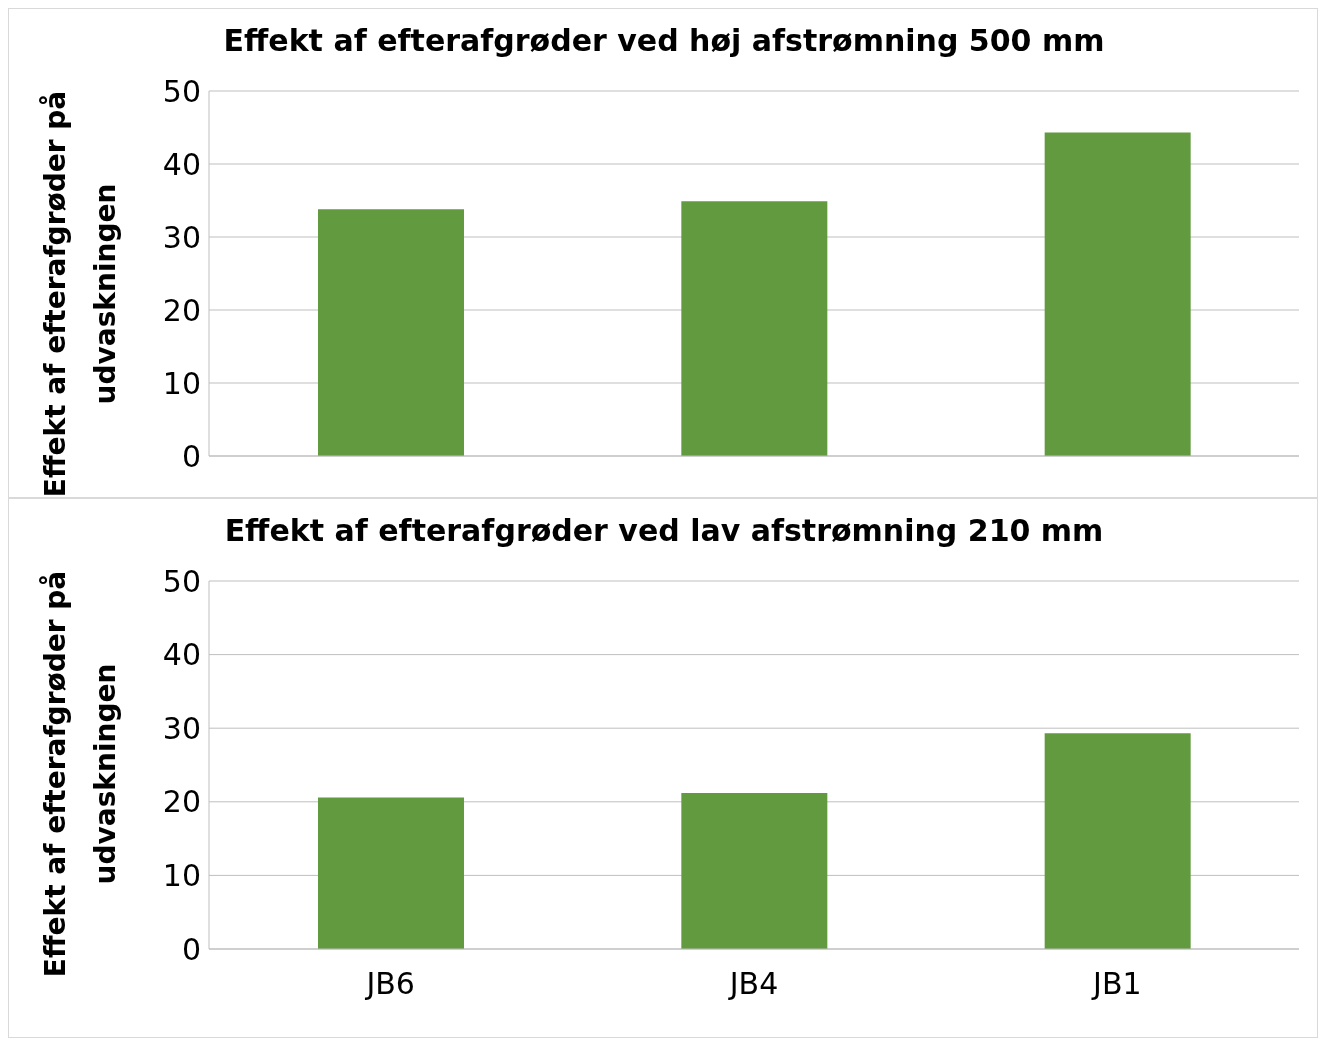 The height and width of the screenshot is (1053, 1336). What do you see at coordinates (1116, 984) in the screenshot?
I see `x-tick-label: JB1` at bounding box center [1116, 984].